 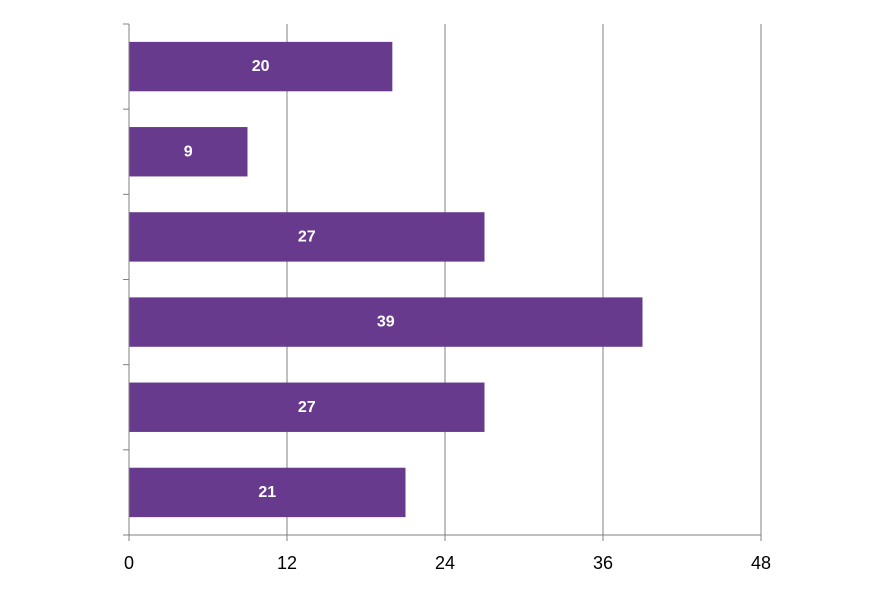 I want to click on data-label-1: 9, so click(x=188, y=151).